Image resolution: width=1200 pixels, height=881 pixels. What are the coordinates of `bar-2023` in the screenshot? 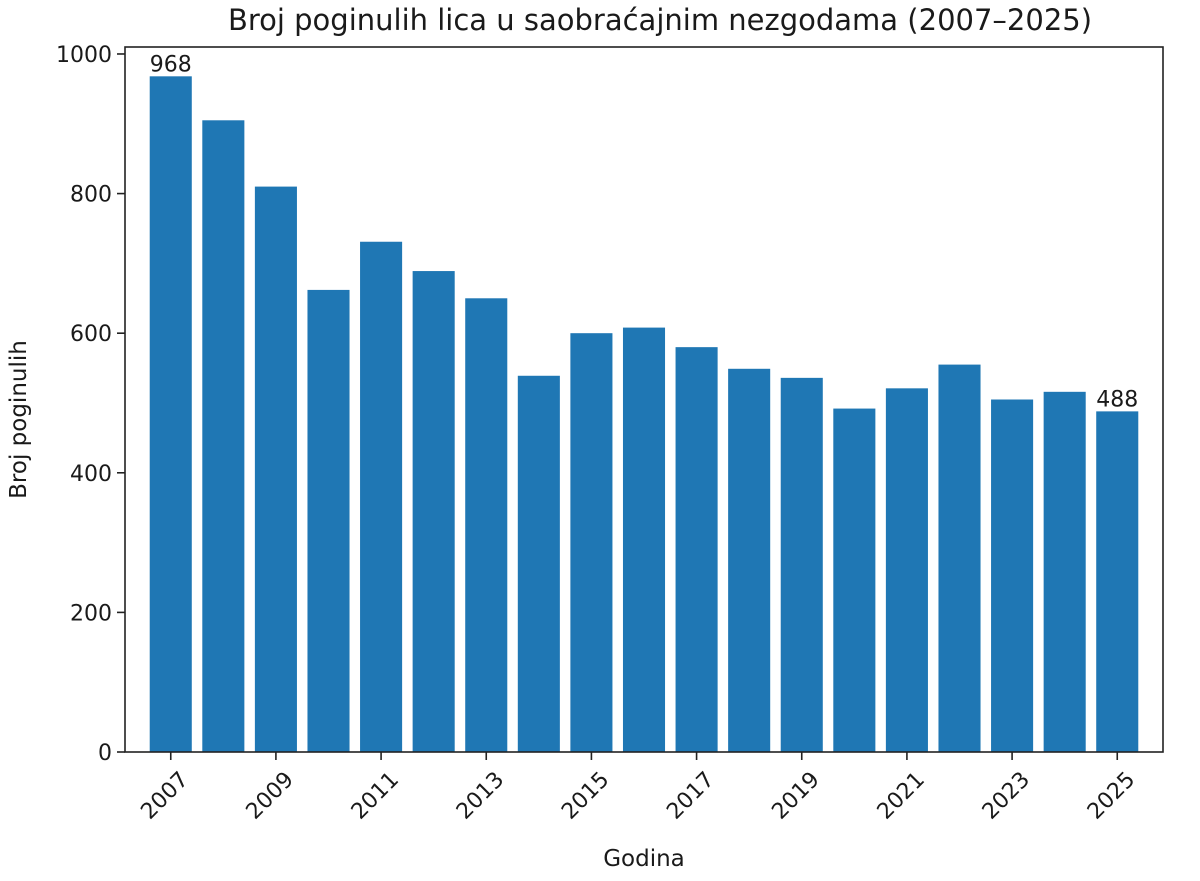 It's located at (1012, 575).